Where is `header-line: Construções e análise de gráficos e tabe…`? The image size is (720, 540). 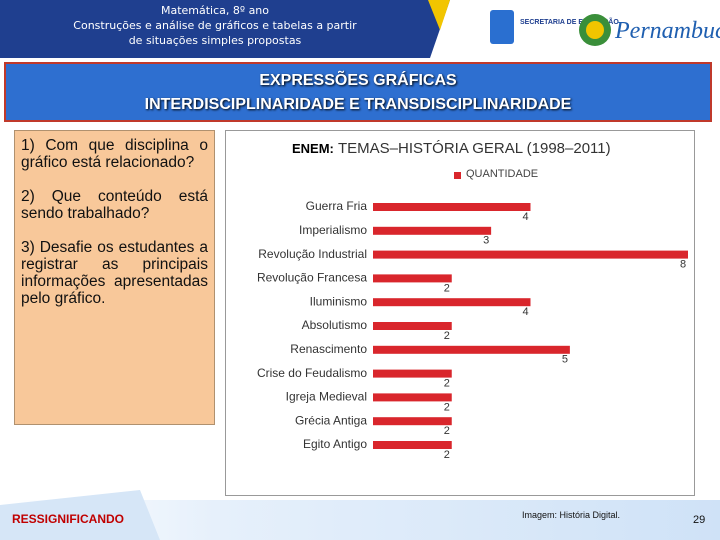
header-line: Construções e análise de gráficos e tabe… is located at coordinates (215, 25).